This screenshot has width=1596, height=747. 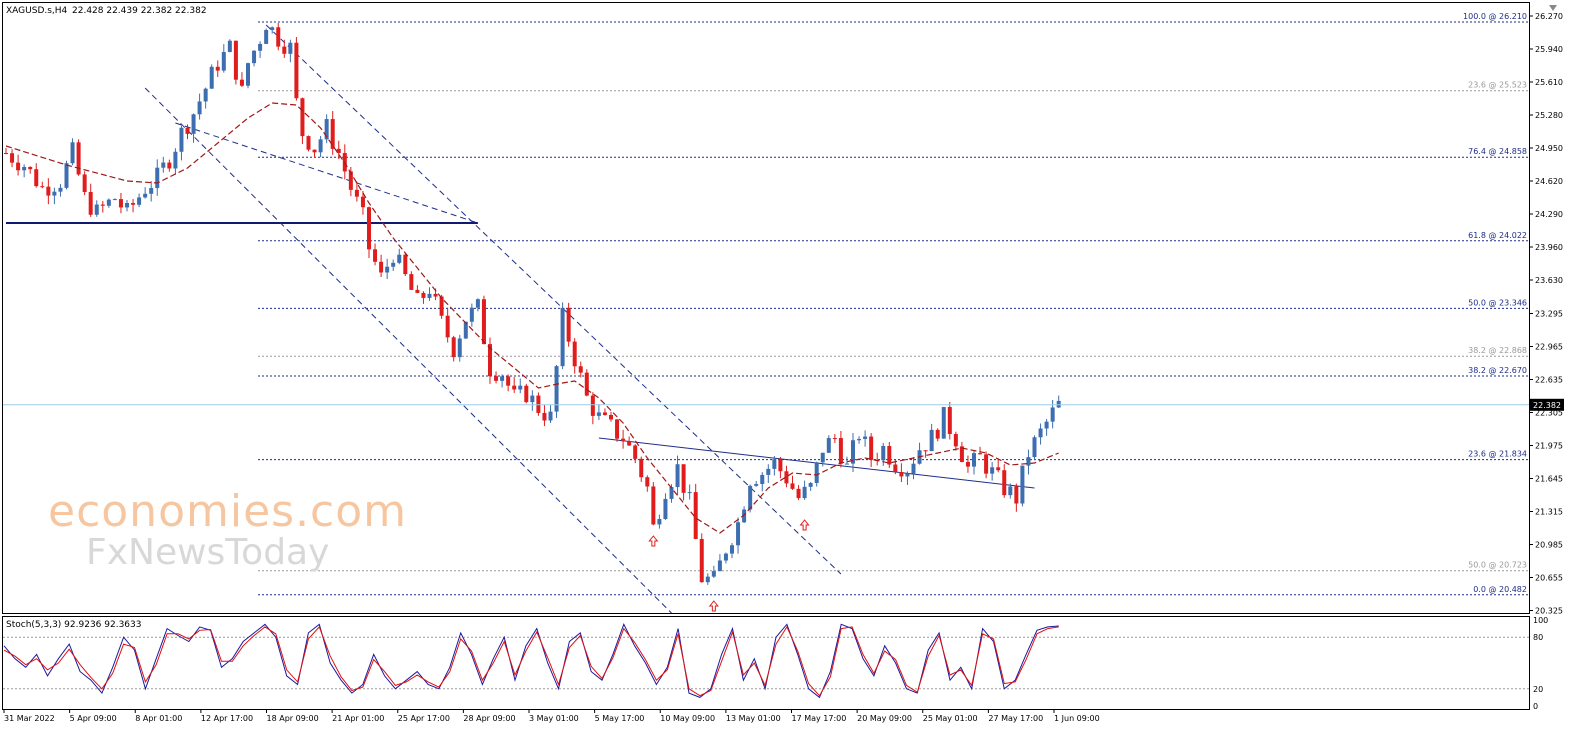 What do you see at coordinates (1549, 611) in the screenshot?
I see `price-tick-label: 20.325` at bounding box center [1549, 611].